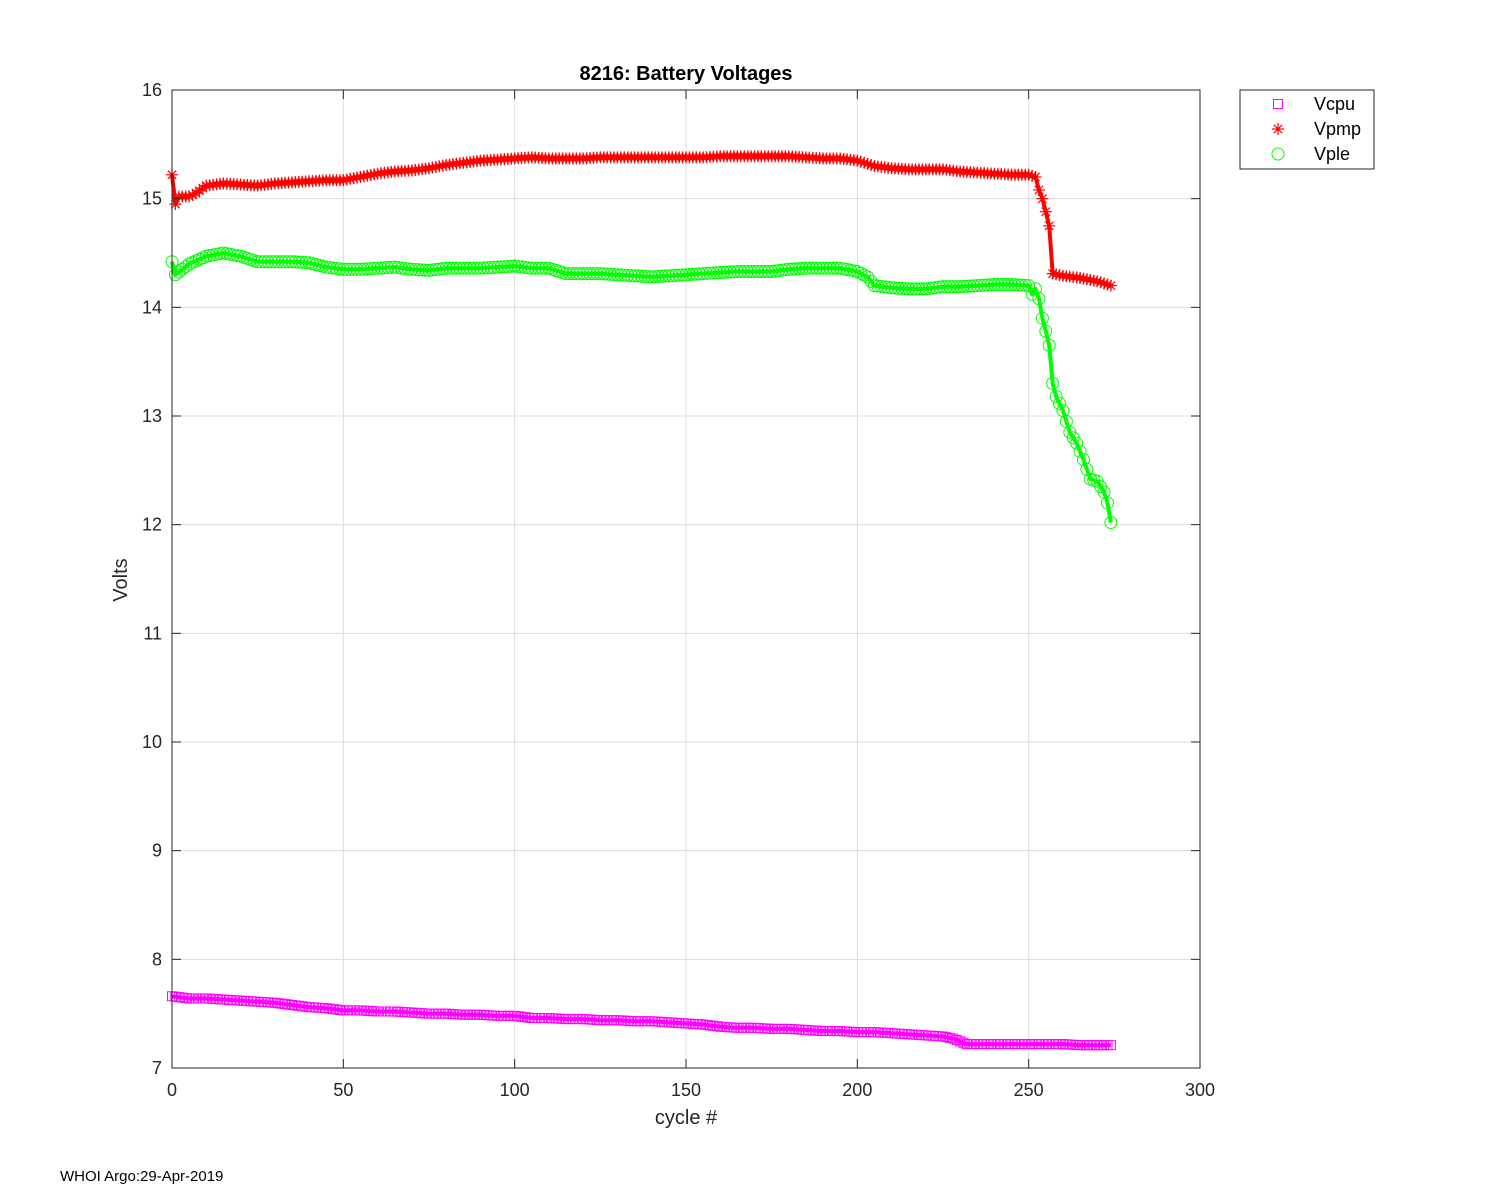 Image resolution: width=1500 pixels, height=1200 pixels. What do you see at coordinates (157, 959) in the screenshot?
I see `y-tick-label: 8` at bounding box center [157, 959].